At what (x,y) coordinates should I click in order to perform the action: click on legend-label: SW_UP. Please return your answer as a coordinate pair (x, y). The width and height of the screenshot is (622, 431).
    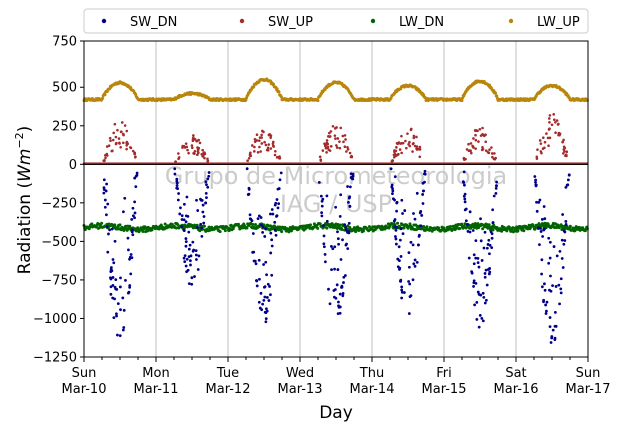
    Looking at the image, I should click on (290, 22).